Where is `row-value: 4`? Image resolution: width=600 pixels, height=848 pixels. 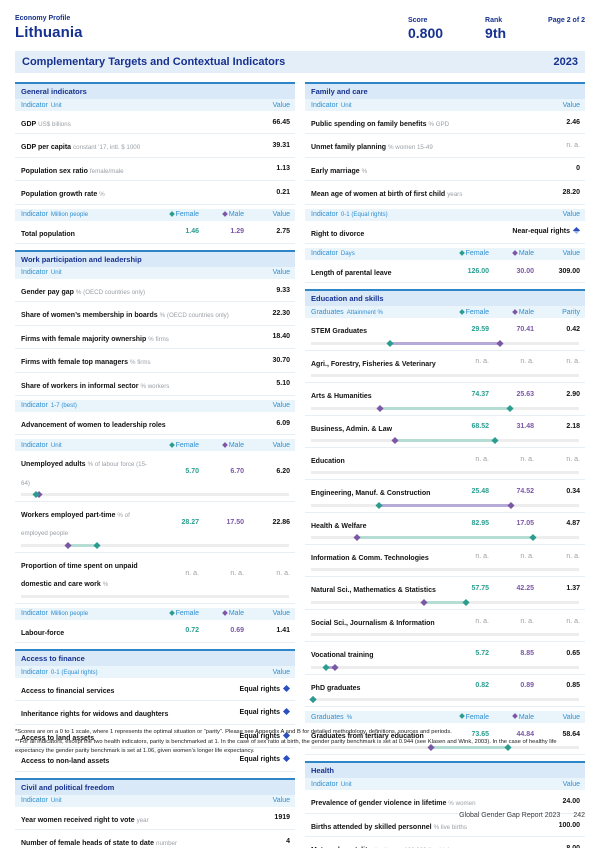 row-value: 4 is located at coordinates (288, 841).